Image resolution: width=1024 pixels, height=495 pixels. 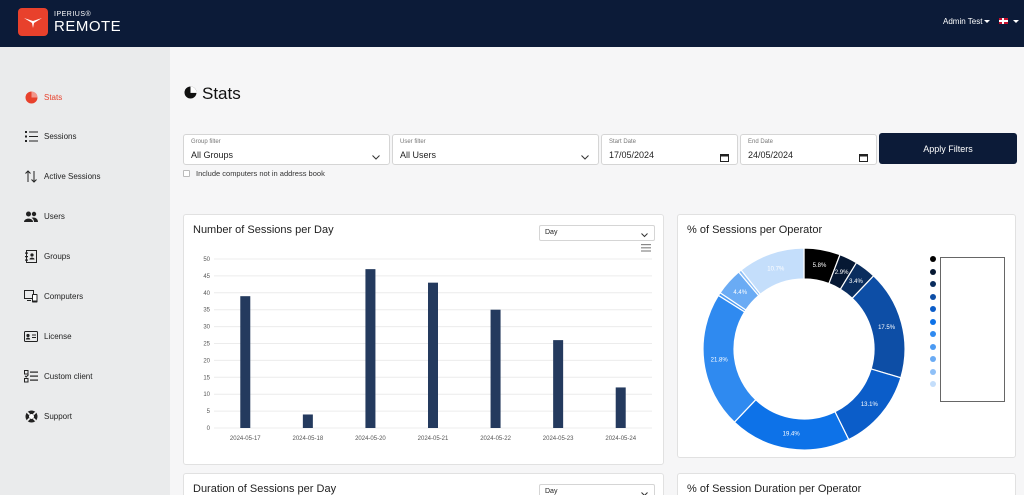 What do you see at coordinates (43, 97) in the screenshot?
I see `sidebar-item-stats: Stats` at bounding box center [43, 97].